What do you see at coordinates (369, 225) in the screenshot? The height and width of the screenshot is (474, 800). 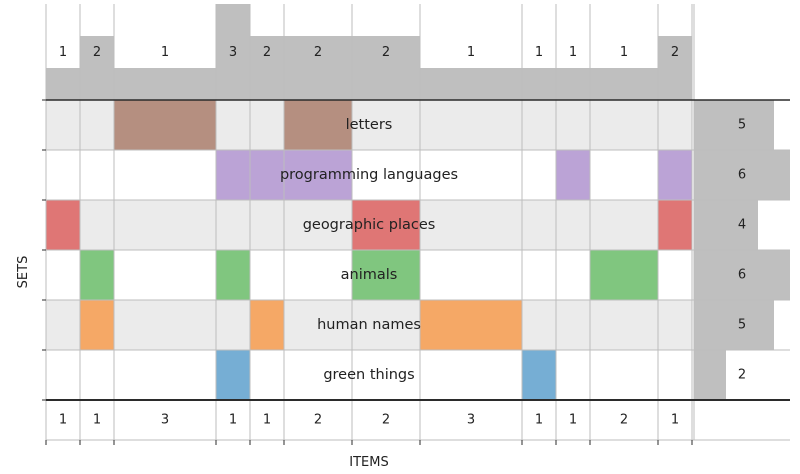 I see `set-name-label-3: geographic places` at bounding box center [369, 225].